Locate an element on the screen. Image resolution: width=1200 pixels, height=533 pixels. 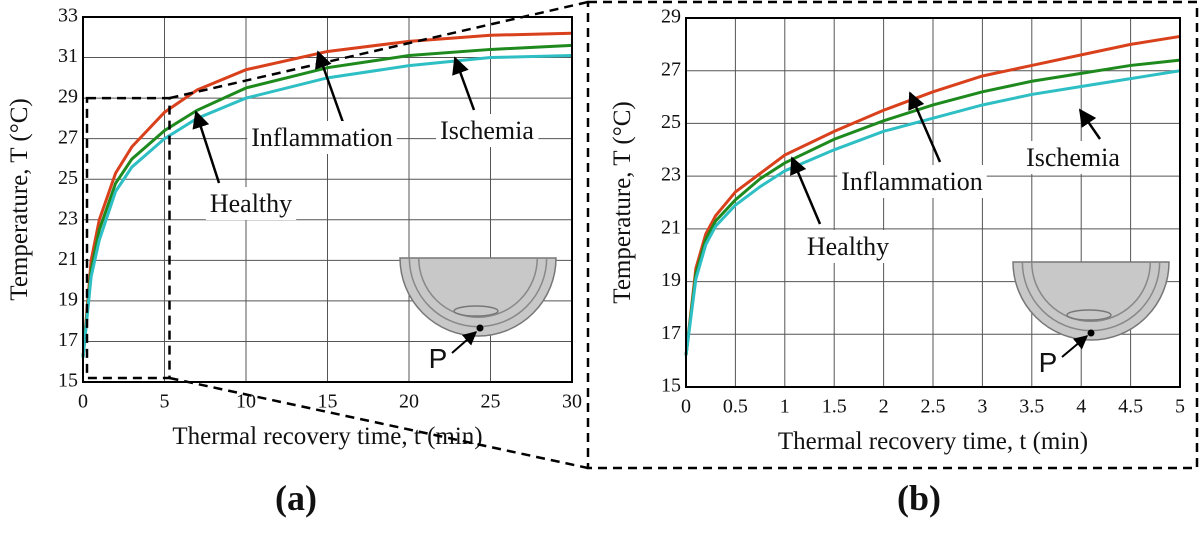
x-tick-label: 25 is located at coordinates (491, 402).